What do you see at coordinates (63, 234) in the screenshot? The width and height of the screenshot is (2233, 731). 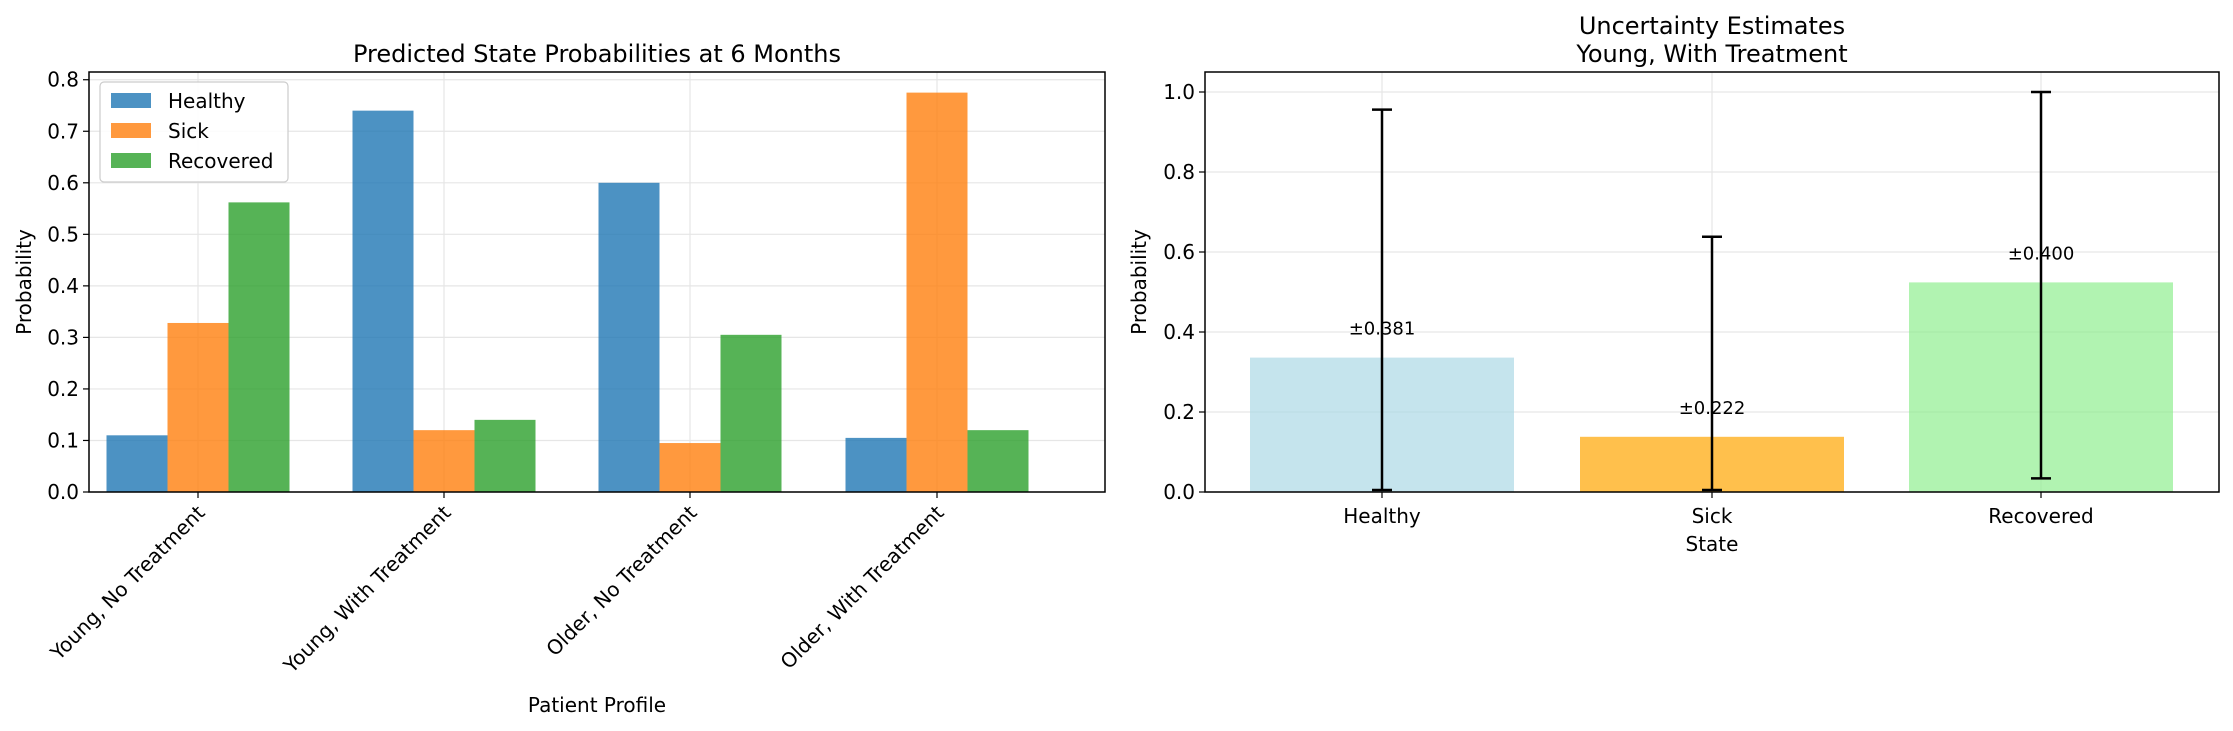 I see `left-y-tick-label: 0.5` at bounding box center [63, 234].